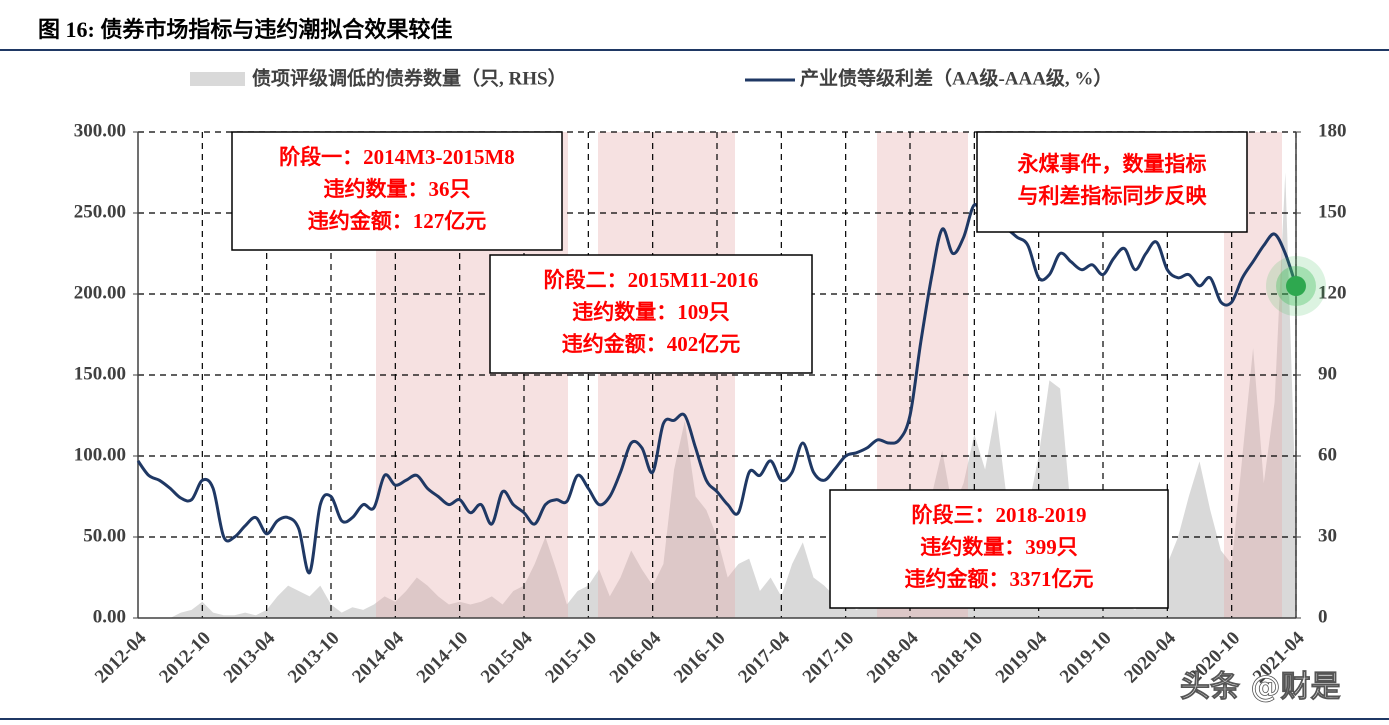 This screenshot has width=1389, height=725. Describe the element at coordinates (100, 373) in the screenshot. I see `y-tick-label: 150.00` at that location.